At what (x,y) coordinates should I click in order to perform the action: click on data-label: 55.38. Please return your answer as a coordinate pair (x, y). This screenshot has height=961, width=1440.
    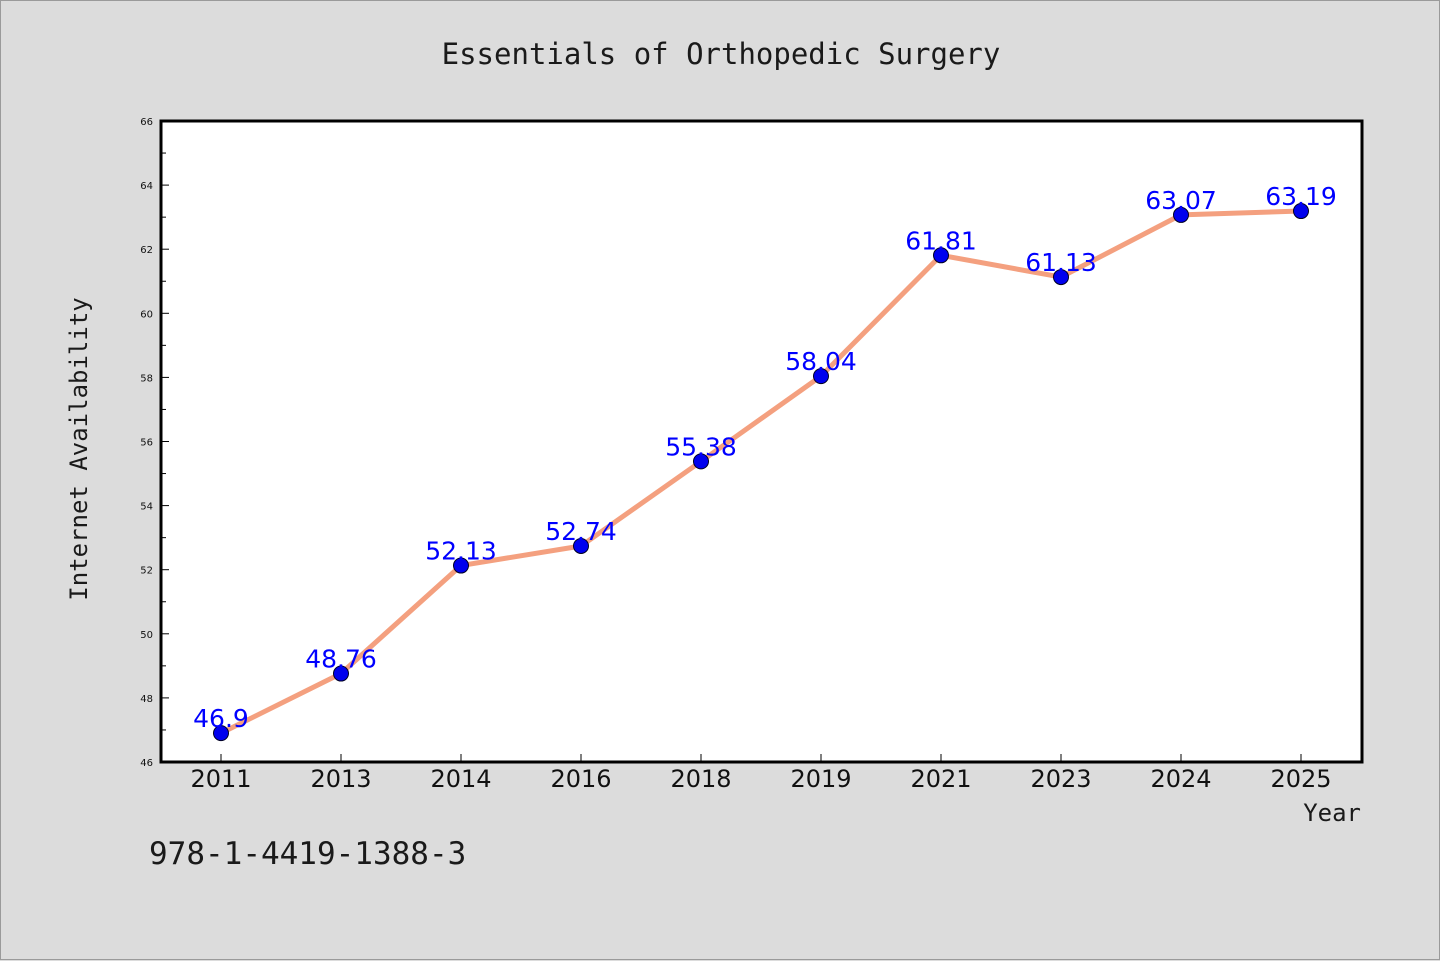
    Looking at the image, I should click on (701, 446).